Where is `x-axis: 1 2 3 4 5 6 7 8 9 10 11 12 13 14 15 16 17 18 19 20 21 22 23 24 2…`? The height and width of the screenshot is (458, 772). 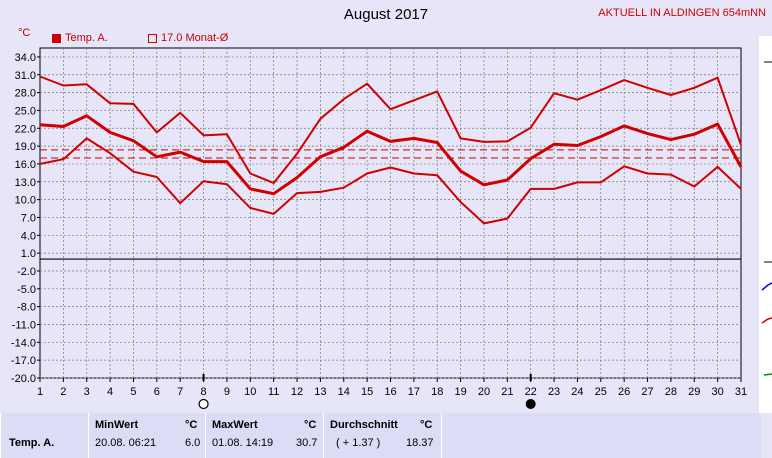 x-axis: 1 2 3 4 5 6 7 8 9 10 11 12 13 14 15 16 17 18 19 20 21 22 23 24 2… is located at coordinates (392, 388).